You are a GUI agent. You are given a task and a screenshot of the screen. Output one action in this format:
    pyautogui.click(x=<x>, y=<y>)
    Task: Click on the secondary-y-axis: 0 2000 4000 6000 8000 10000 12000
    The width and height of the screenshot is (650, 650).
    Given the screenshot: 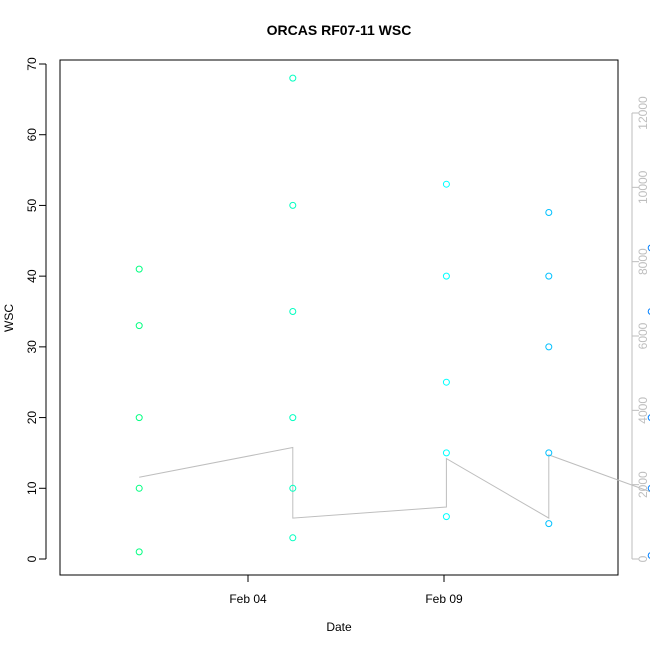 What is the action you would take?
    pyautogui.click(x=640, y=329)
    